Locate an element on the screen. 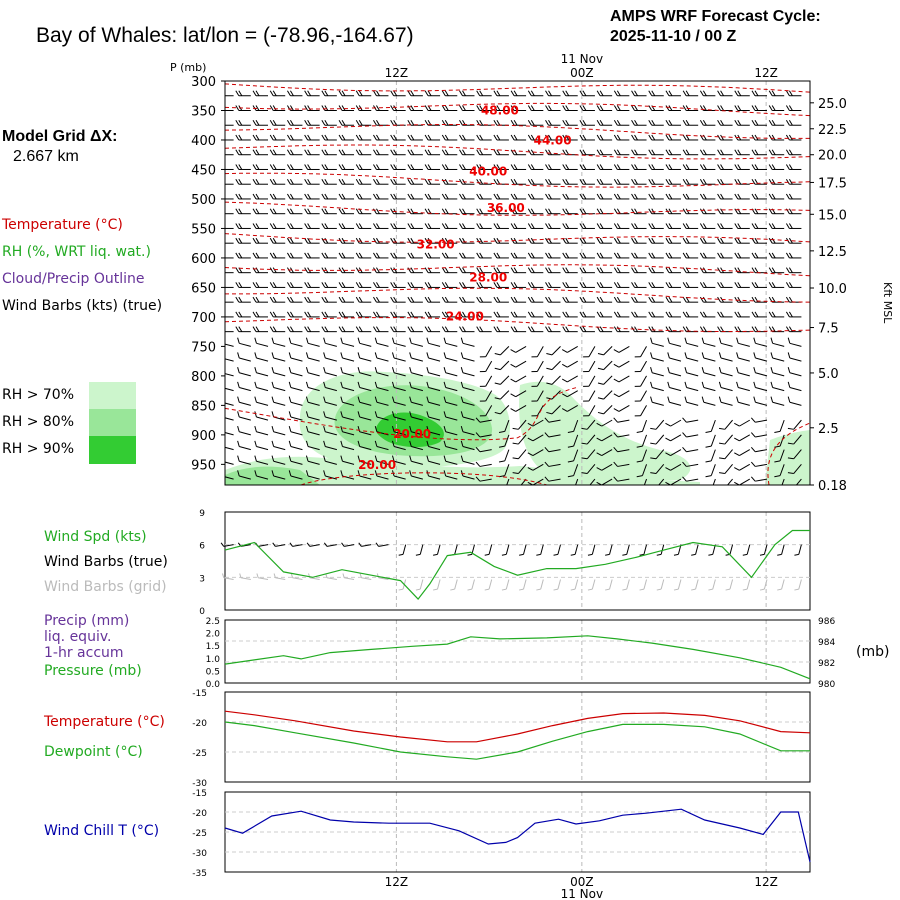  height-tick-label: 22.5 is located at coordinates (832, 130).